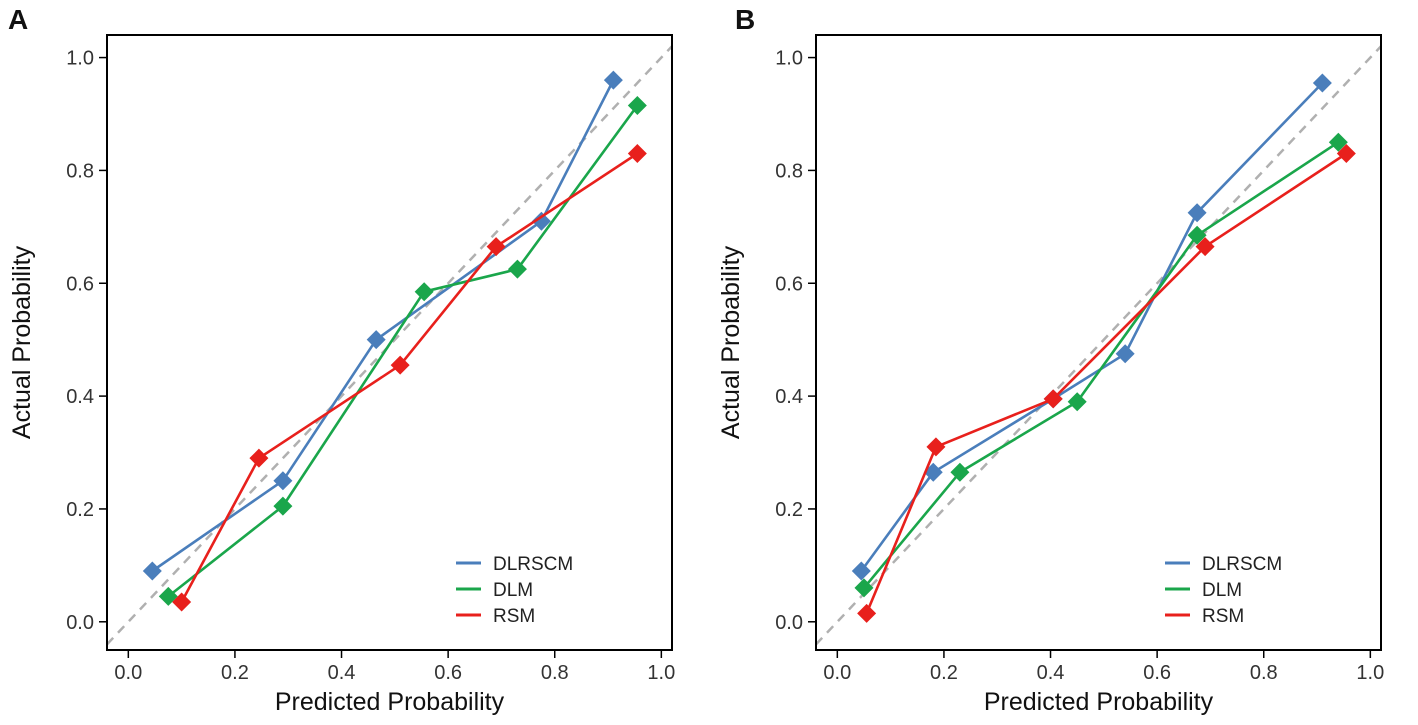 This screenshot has width=1418, height=725. Describe the element at coordinates (18, 19) in the screenshot. I see `panel-label: A` at that location.